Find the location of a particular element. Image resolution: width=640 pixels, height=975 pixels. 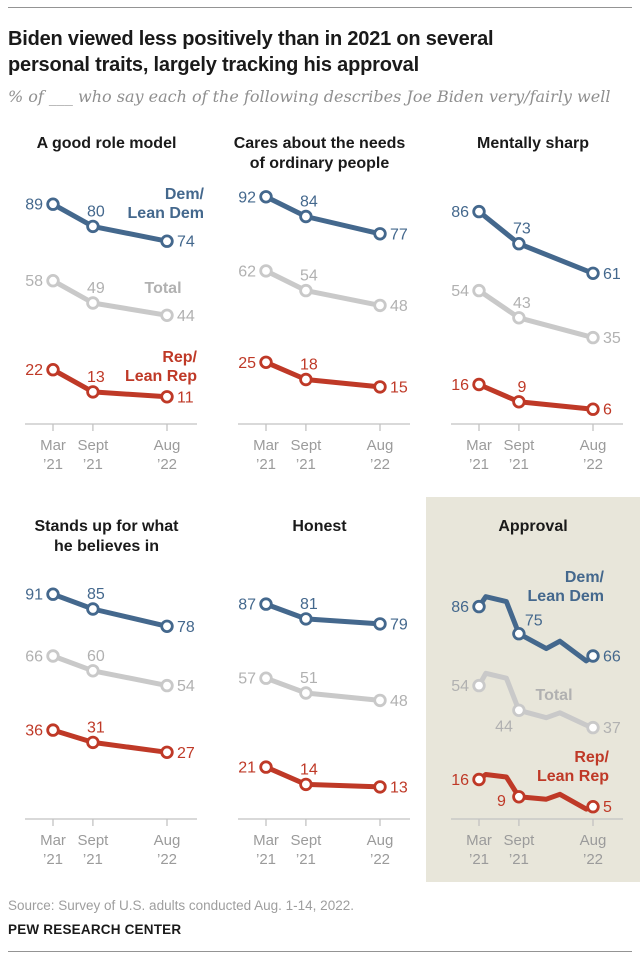

data-point-label: 85 is located at coordinates (96, 594).